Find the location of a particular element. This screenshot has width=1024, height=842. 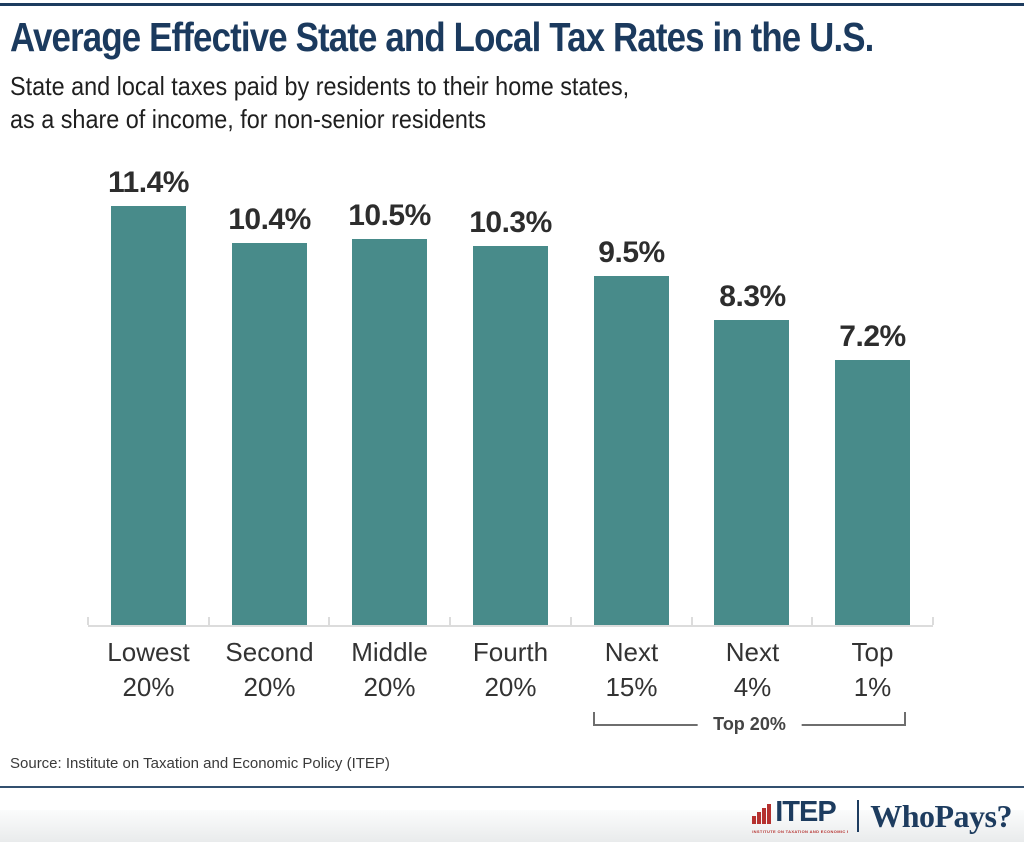

category-label: Next 15% is located at coordinates (631, 669).